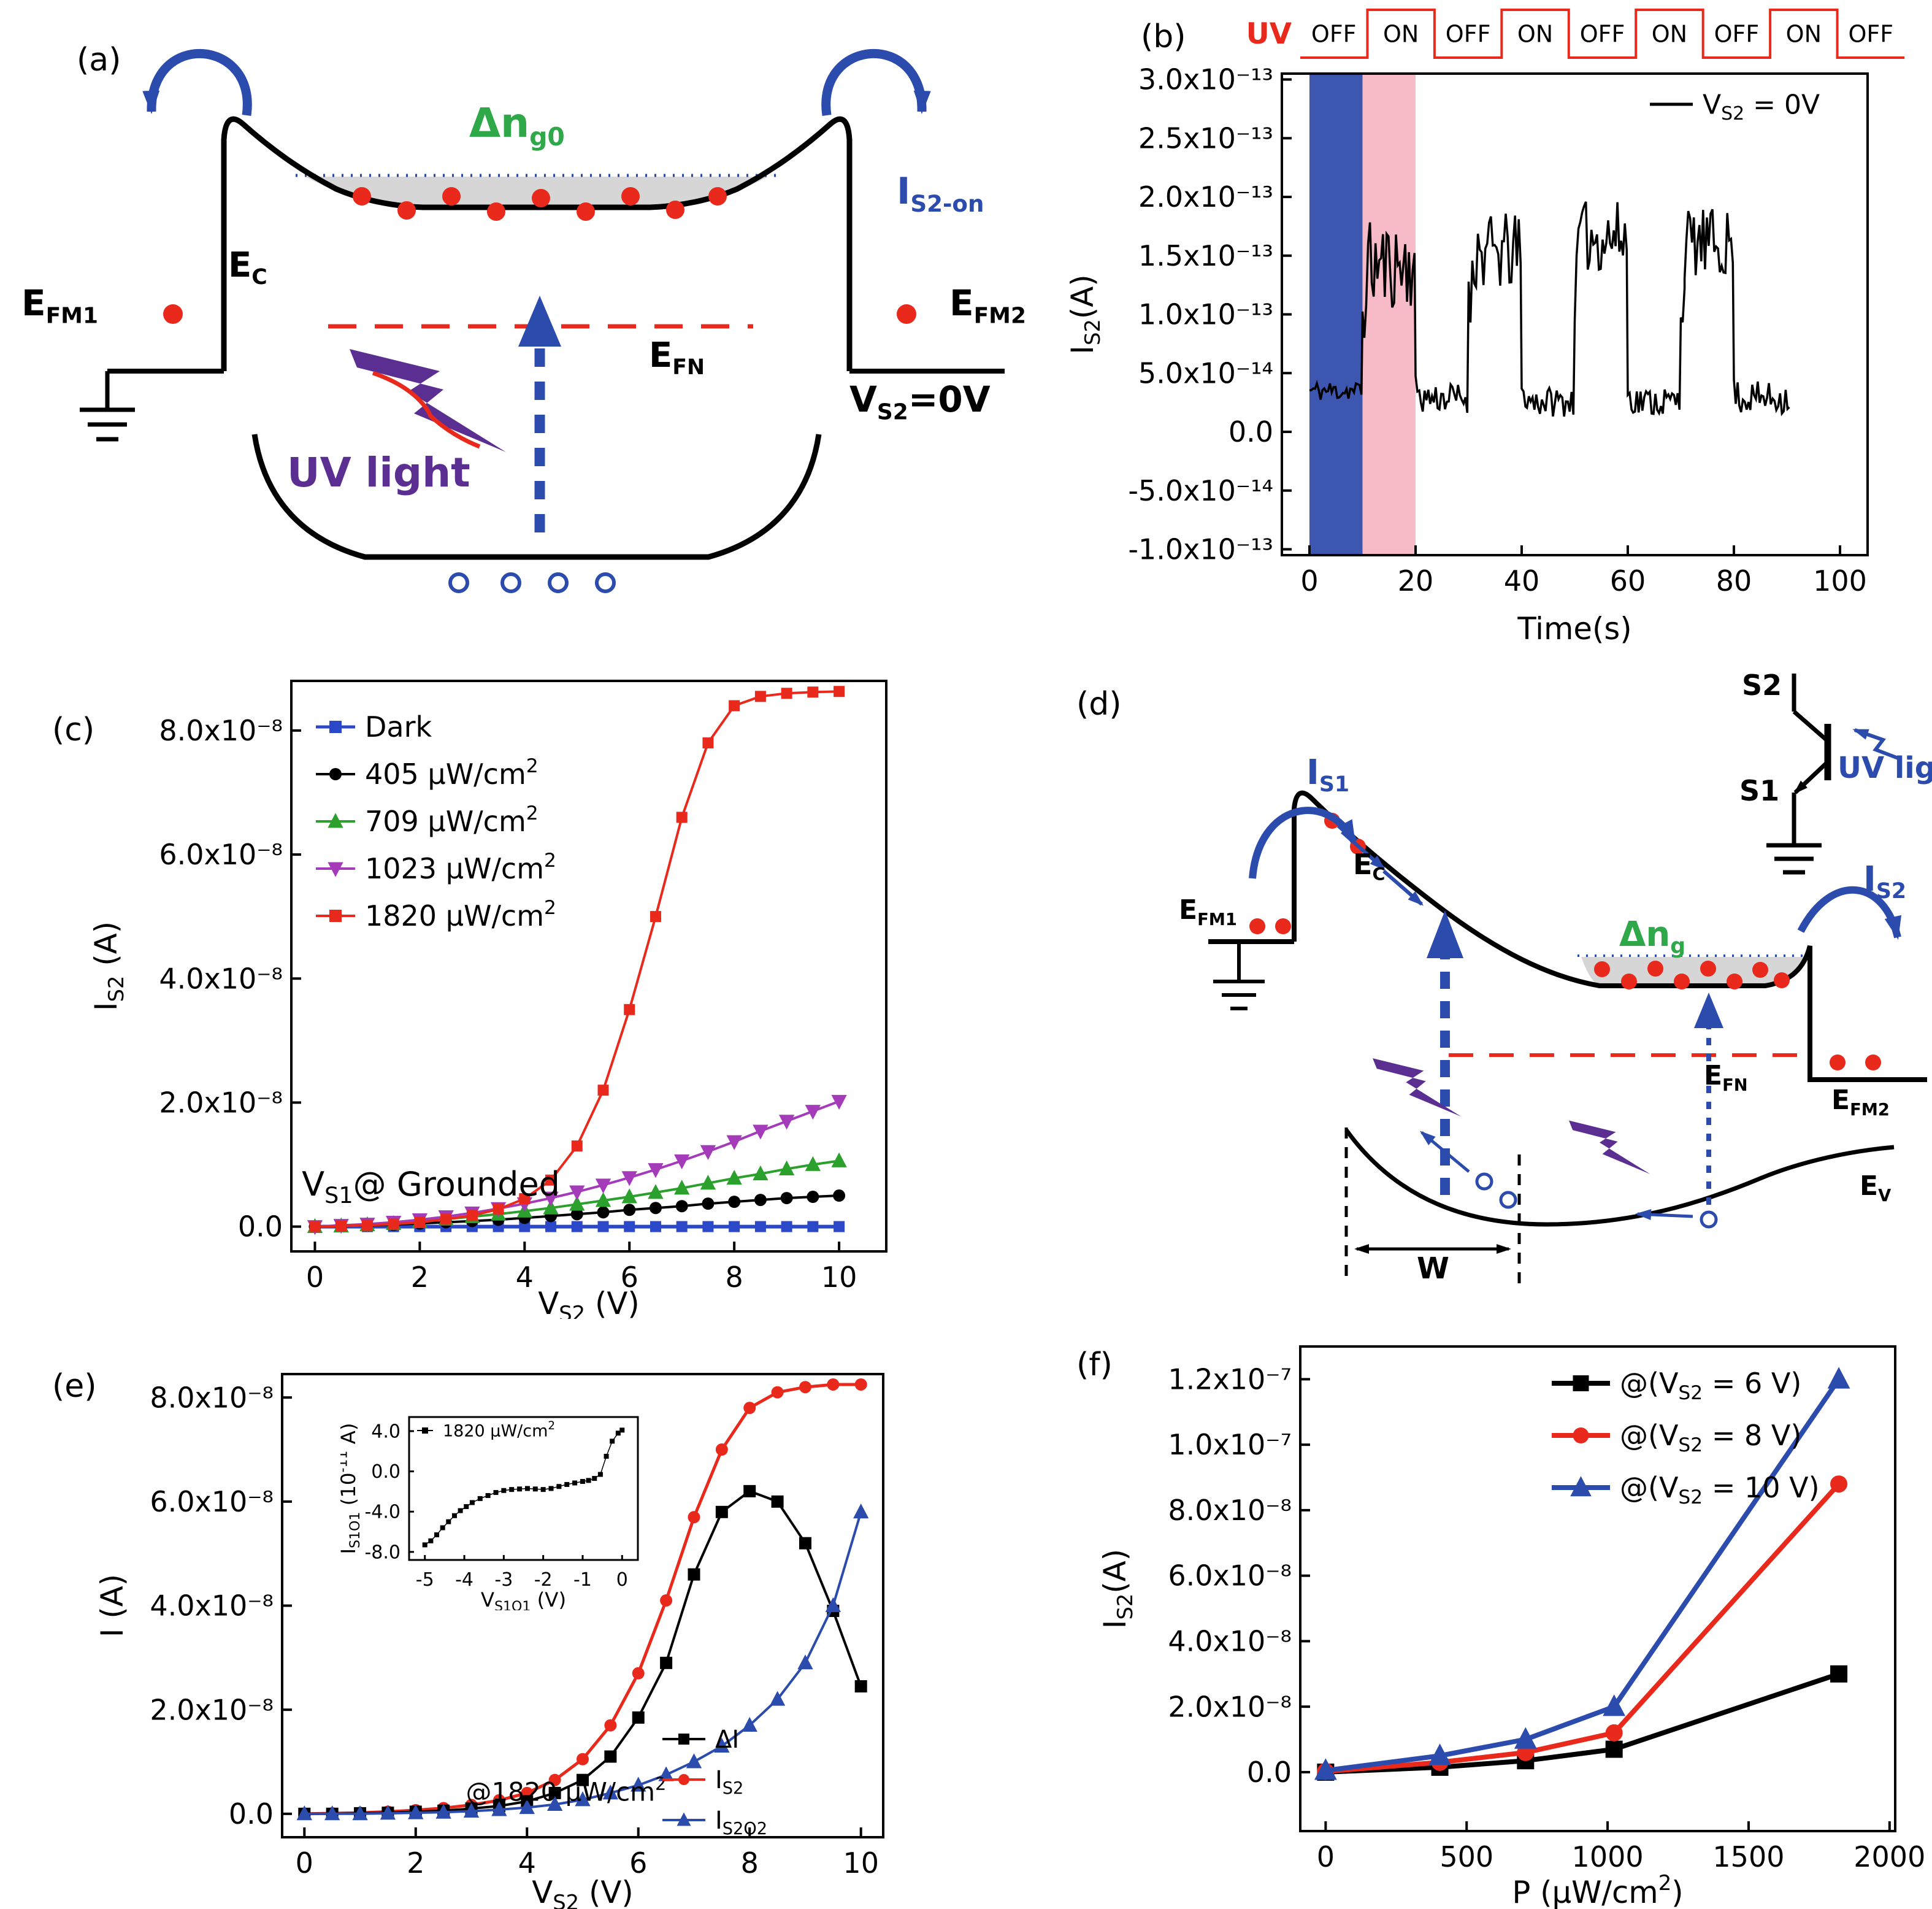 This screenshot has width=1932, height=1909. What do you see at coordinates (1877, 744) in the screenshot?
I see `uv-pointer-arrow` at bounding box center [1877, 744].